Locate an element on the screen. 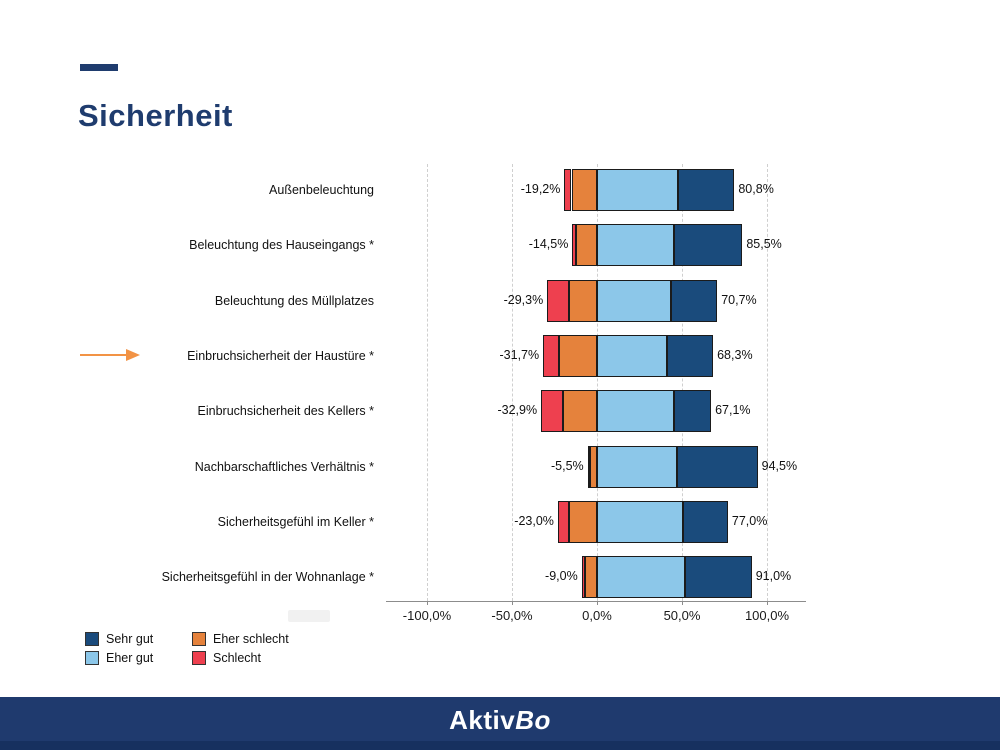  negative-value-label: -9,0% is located at coordinates (561, 576).